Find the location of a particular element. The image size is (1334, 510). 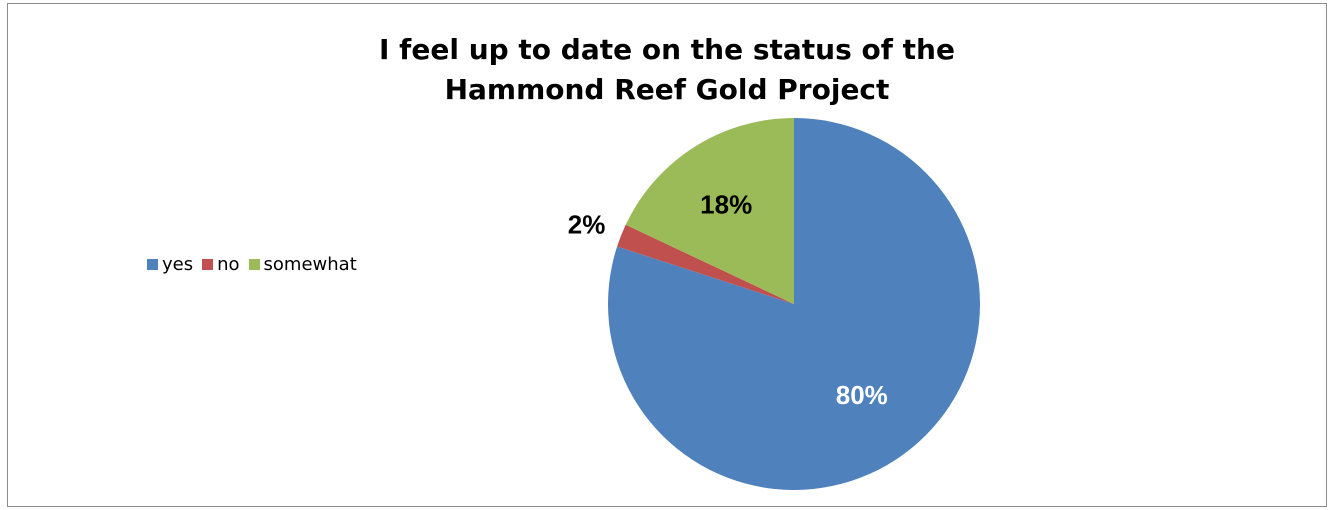

pie-slice-no is located at coordinates (705, 264).